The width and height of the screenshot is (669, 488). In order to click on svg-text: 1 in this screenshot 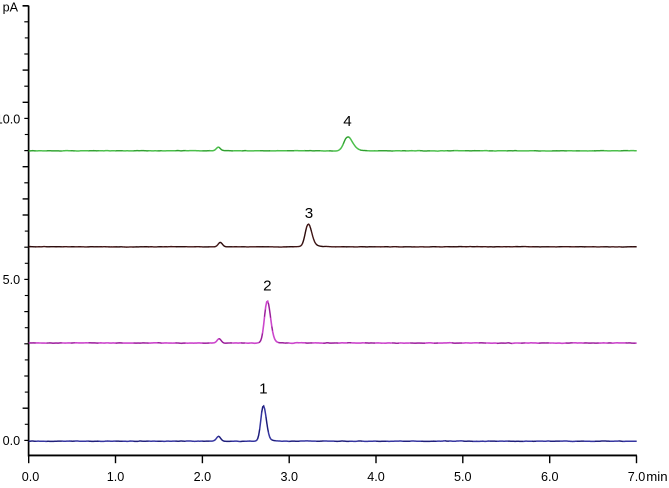, I will do `click(263, 389)`.